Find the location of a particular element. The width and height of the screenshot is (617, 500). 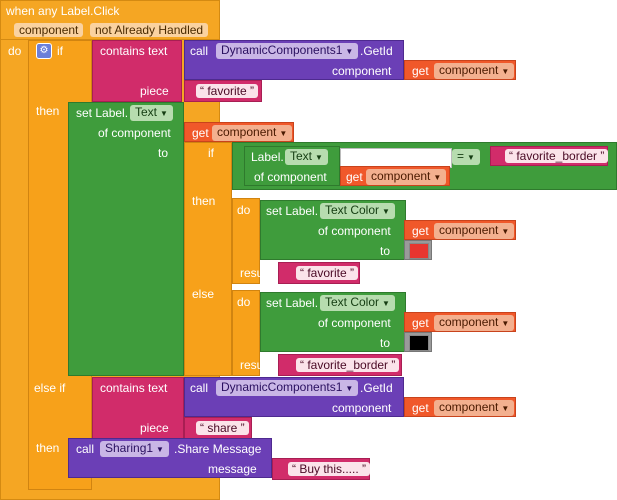

inner-if-label: if is located at coordinates (211, 153).